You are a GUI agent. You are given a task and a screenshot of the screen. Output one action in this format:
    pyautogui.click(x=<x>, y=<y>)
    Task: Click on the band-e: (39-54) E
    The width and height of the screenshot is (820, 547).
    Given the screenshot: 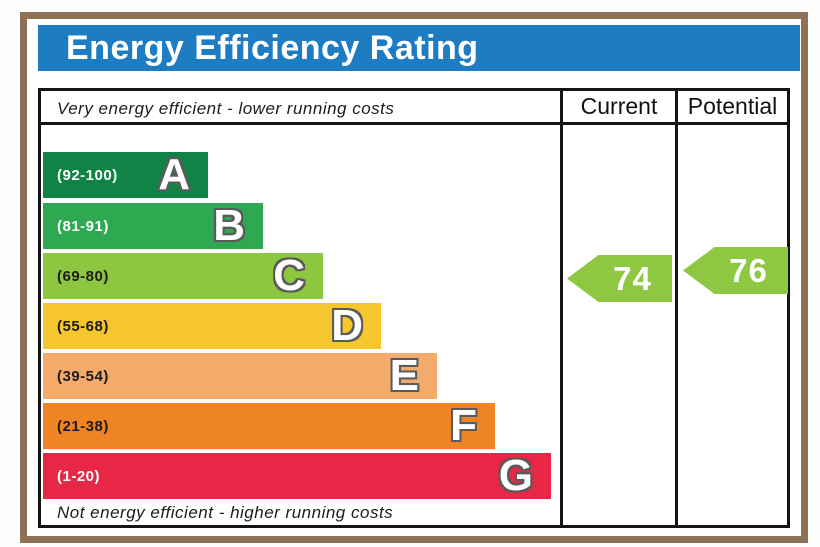 What is the action you would take?
    pyautogui.click(x=240, y=376)
    